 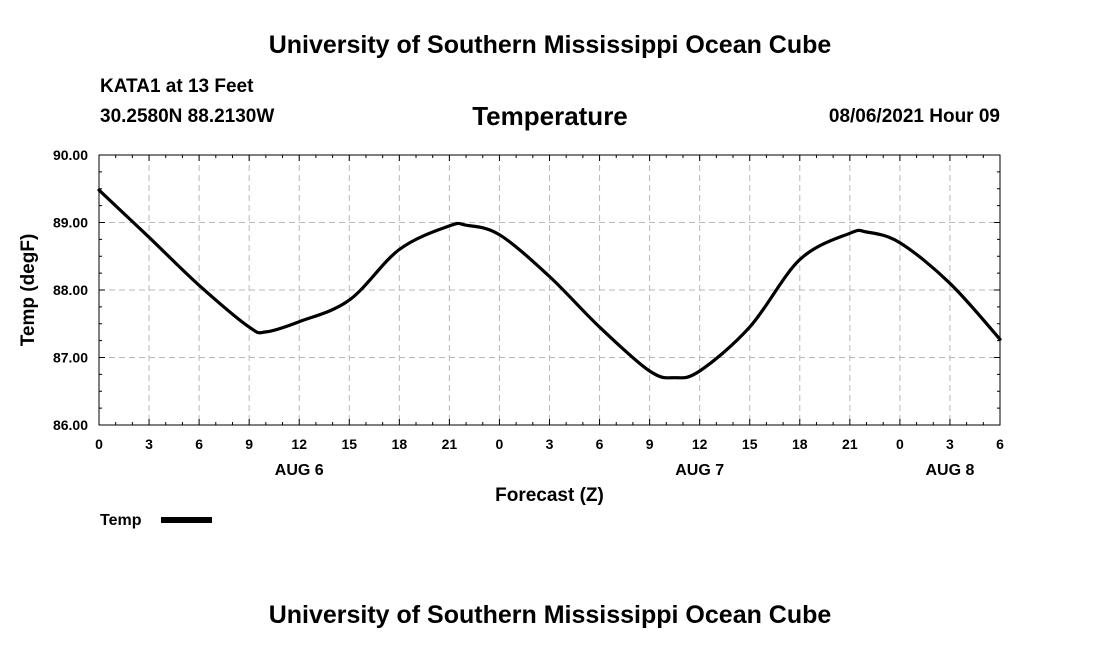 I want to click on station-label: KATA1 at 13 Feet, so click(x=177, y=86).